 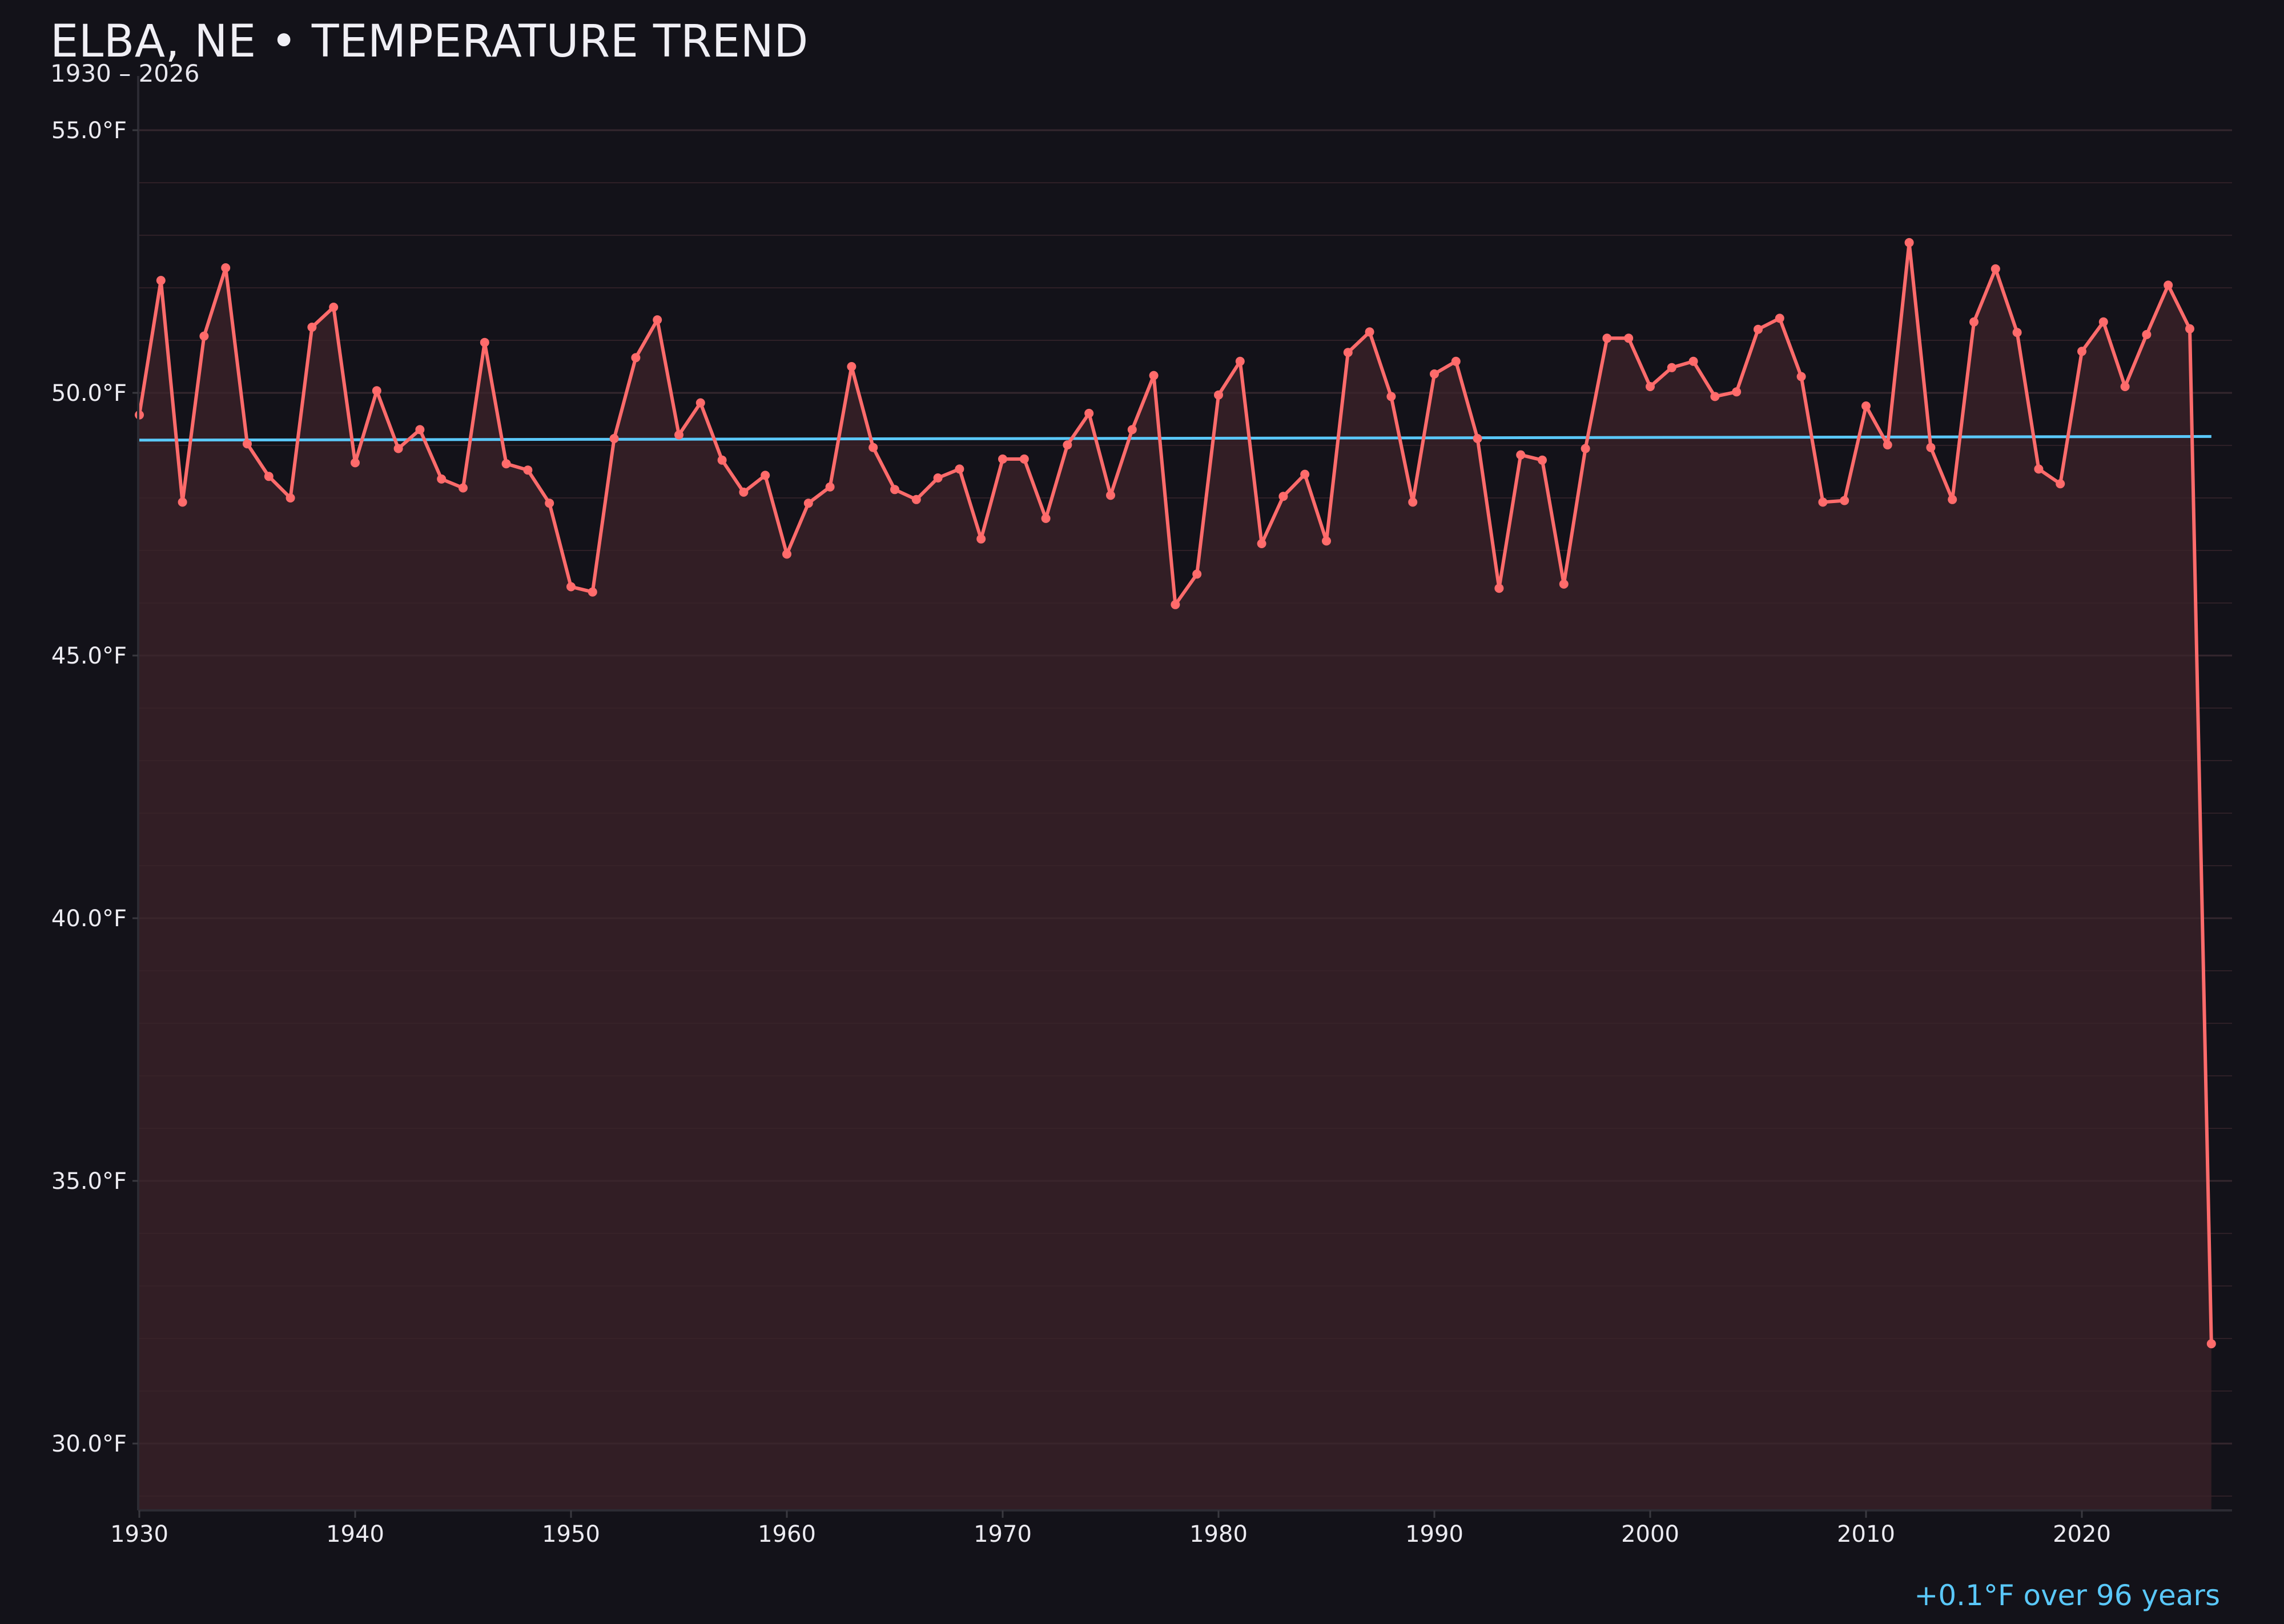 What do you see at coordinates (125, 73) in the screenshot?
I see `chart-subtitle: 1930 – 2026` at bounding box center [125, 73].